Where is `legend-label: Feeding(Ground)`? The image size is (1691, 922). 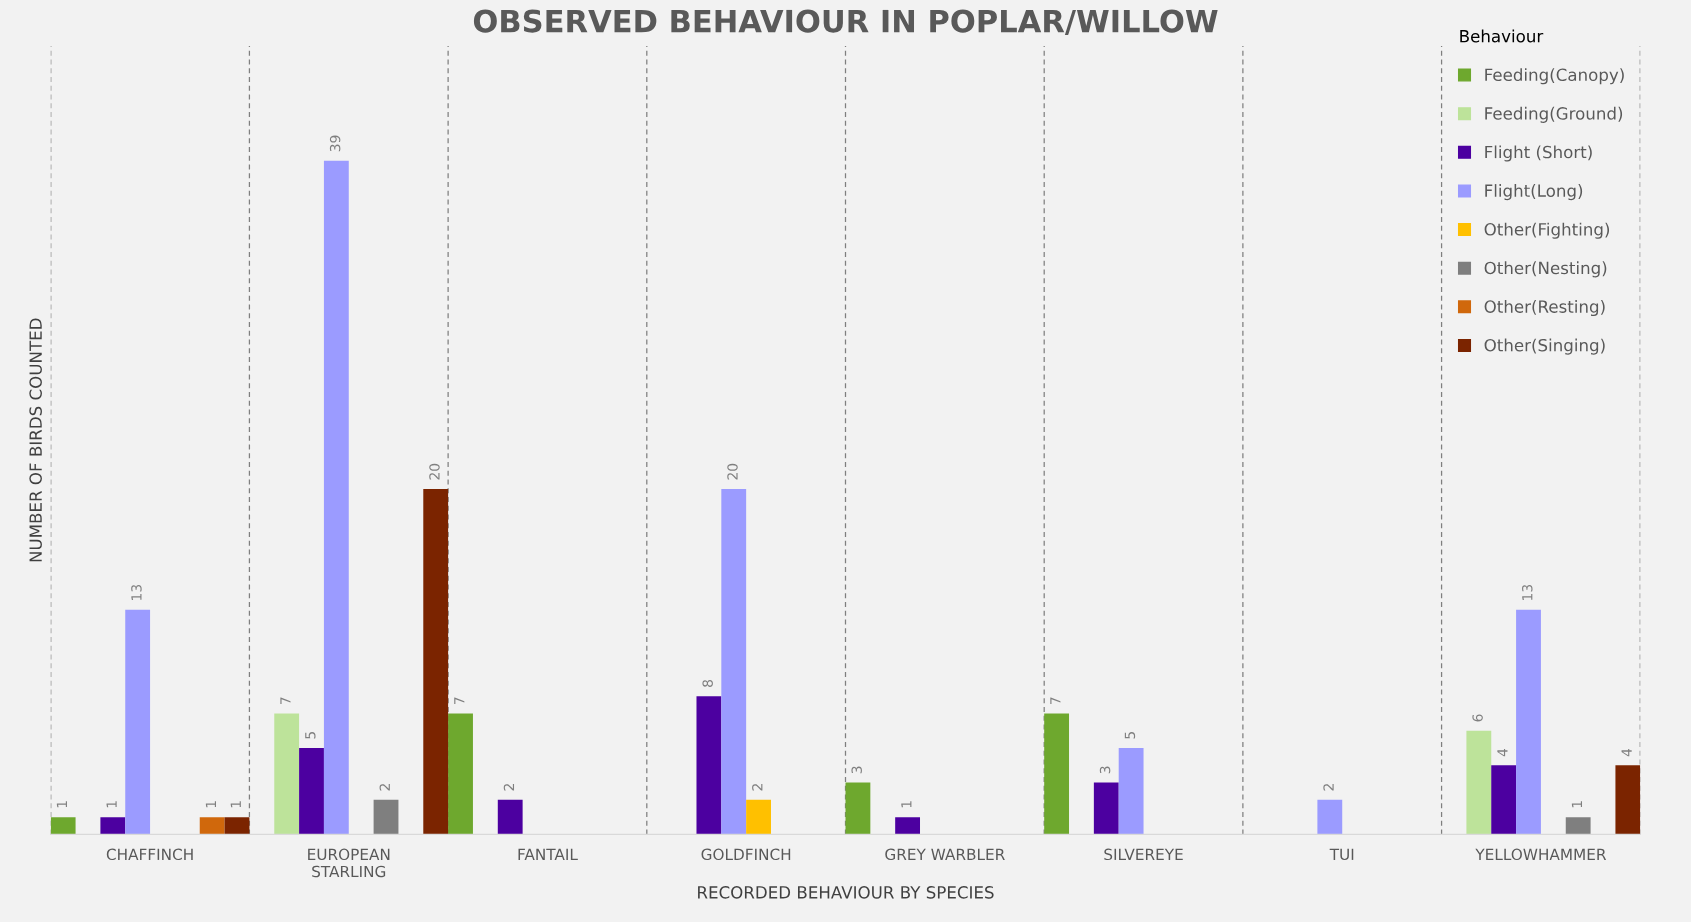 legend-label: Feeding(Ground) is located at coordinates (1554, 114).